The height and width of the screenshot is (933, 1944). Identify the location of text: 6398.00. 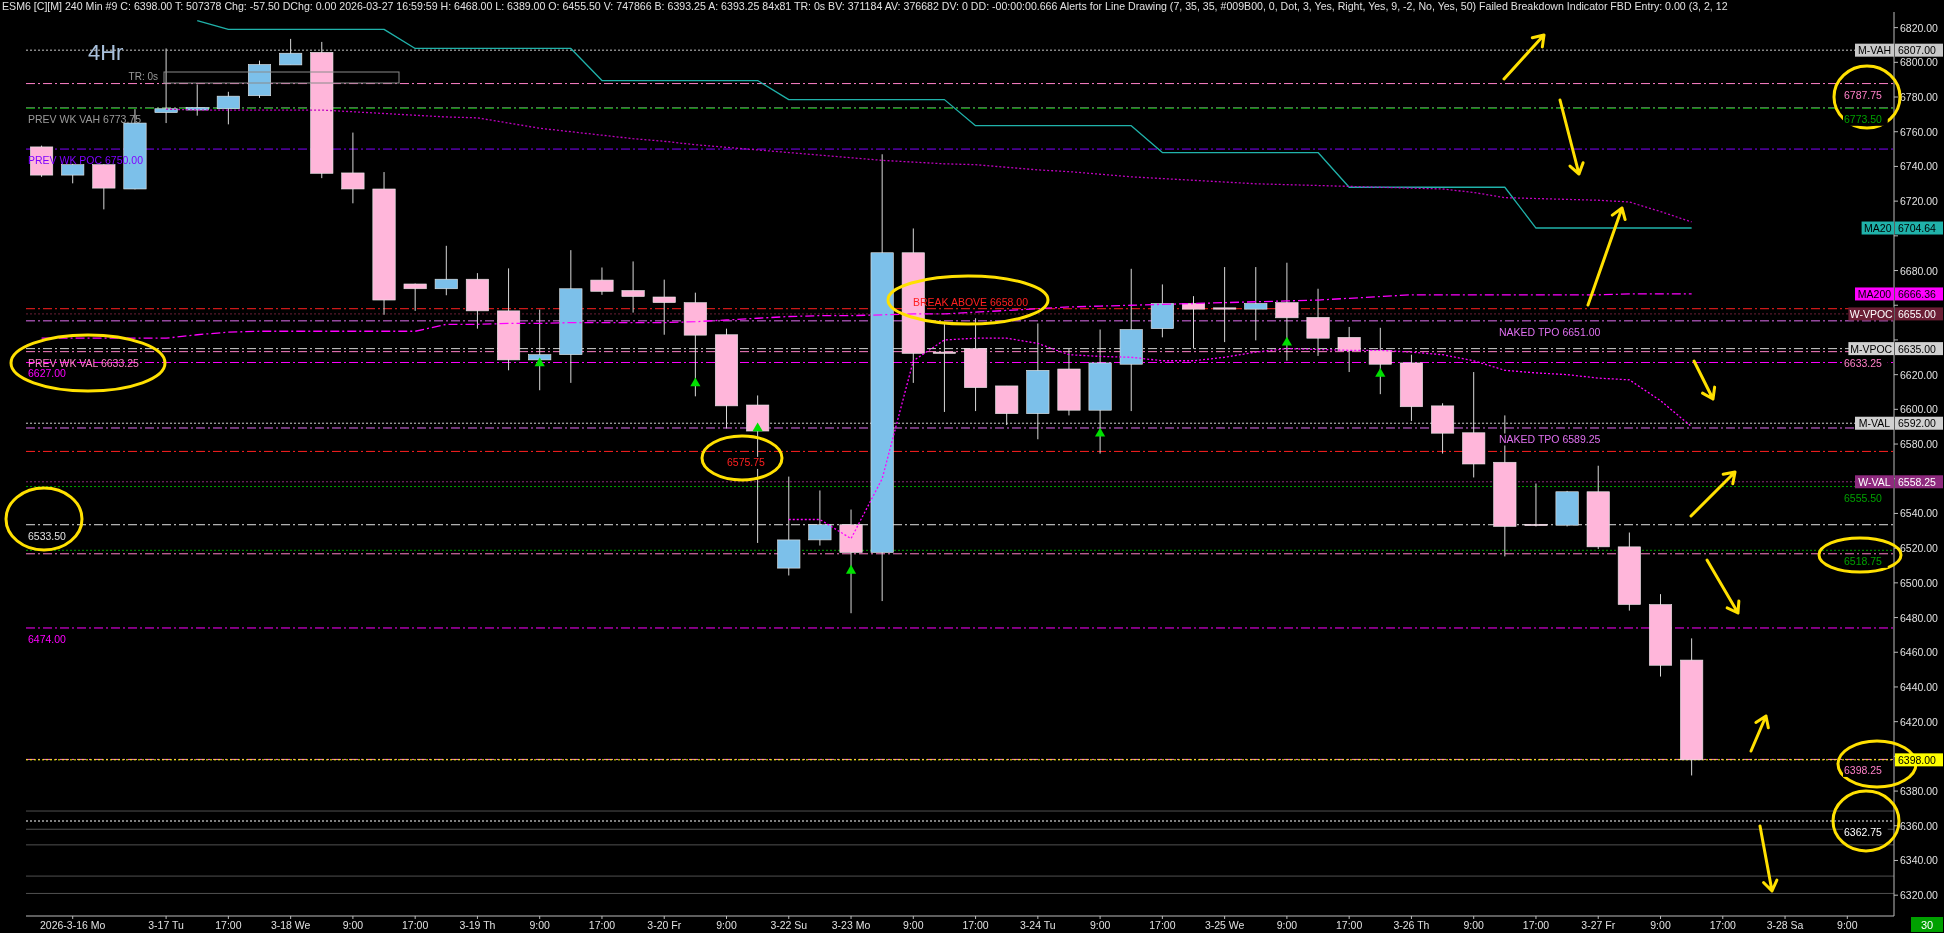
(1917, 759).